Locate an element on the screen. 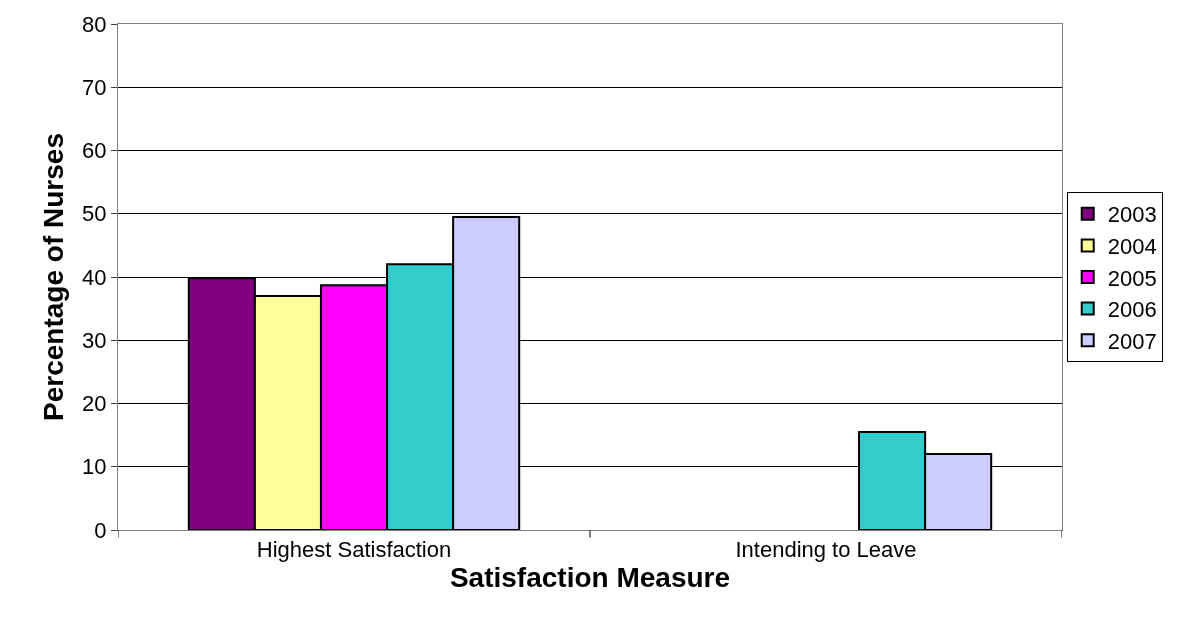 The image size is (1194, 620). legend-label: 2004 is located at coordinates (1132, 246).